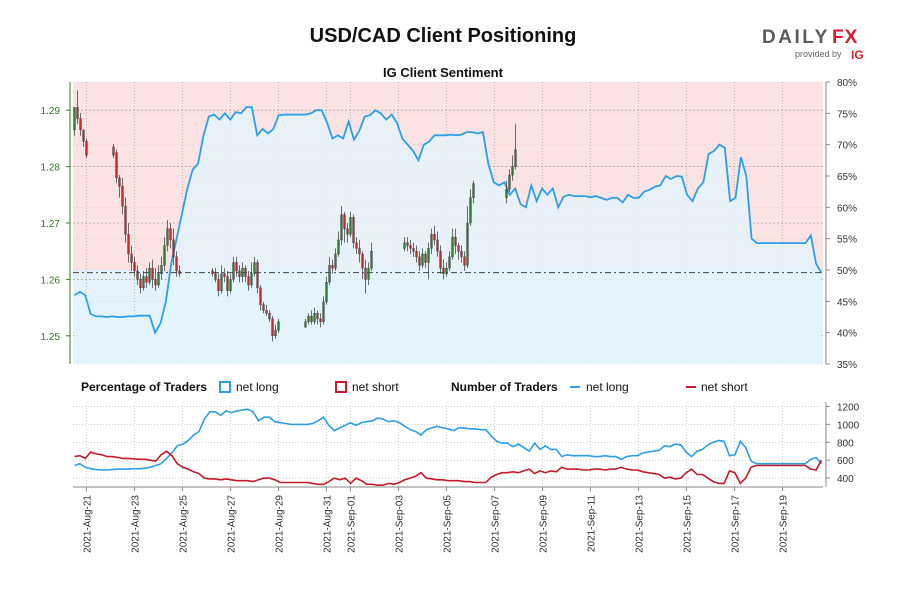 The height and width of the screenshot is (605, 900). I want to click on date-tick-label: 2021-Sep-07, so click(496, 524).